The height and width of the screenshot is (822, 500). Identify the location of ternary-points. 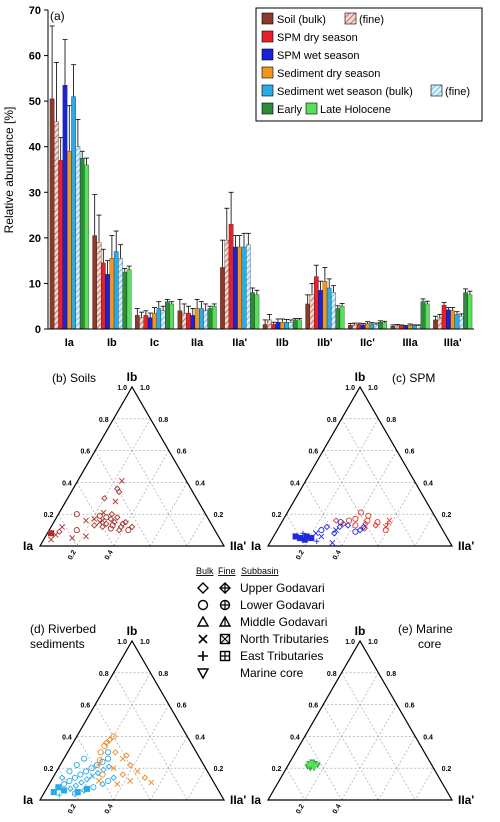
(312, 765).